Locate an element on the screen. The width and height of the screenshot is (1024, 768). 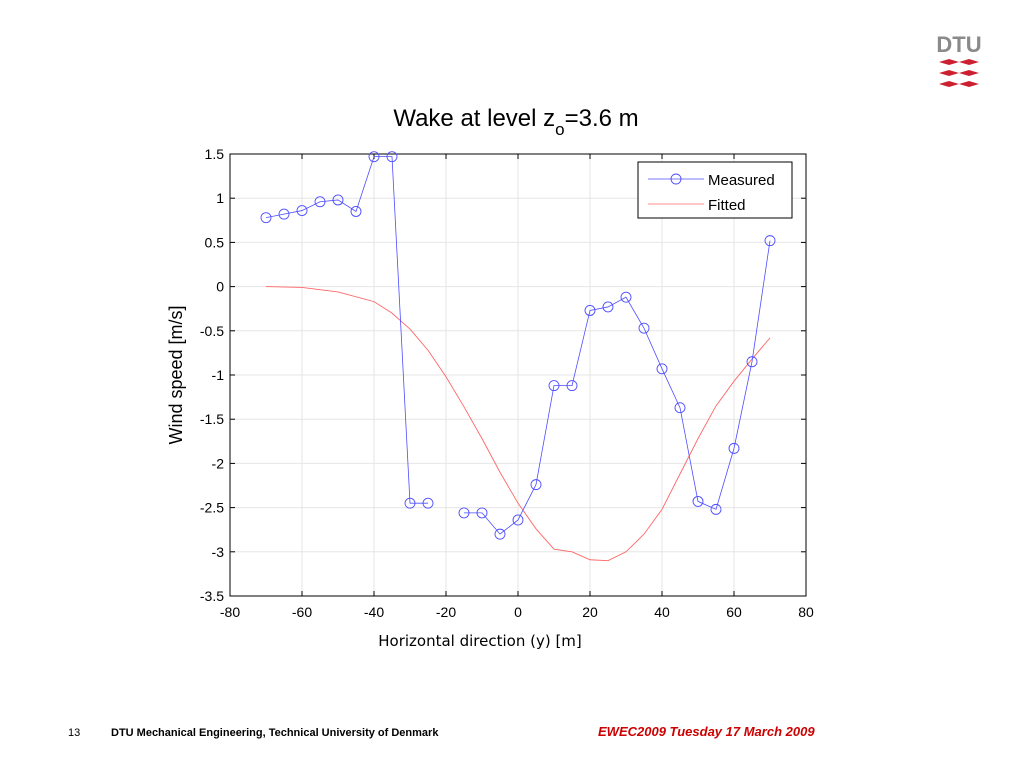
chart-title: Wake at level zo=3.6 m is located at coordinates (515, 122).